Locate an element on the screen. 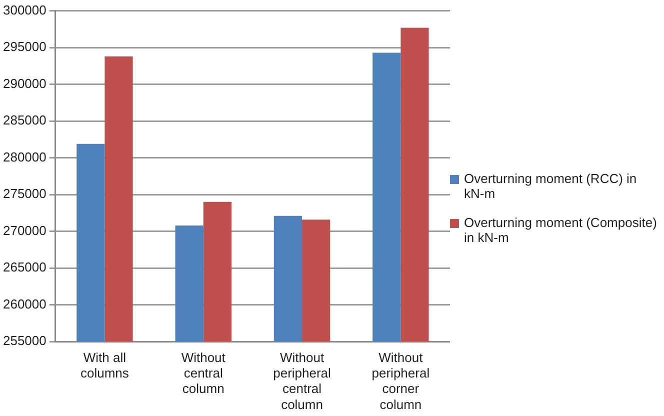  y-tick-label: 275000 is located at coordinates (24, 194).